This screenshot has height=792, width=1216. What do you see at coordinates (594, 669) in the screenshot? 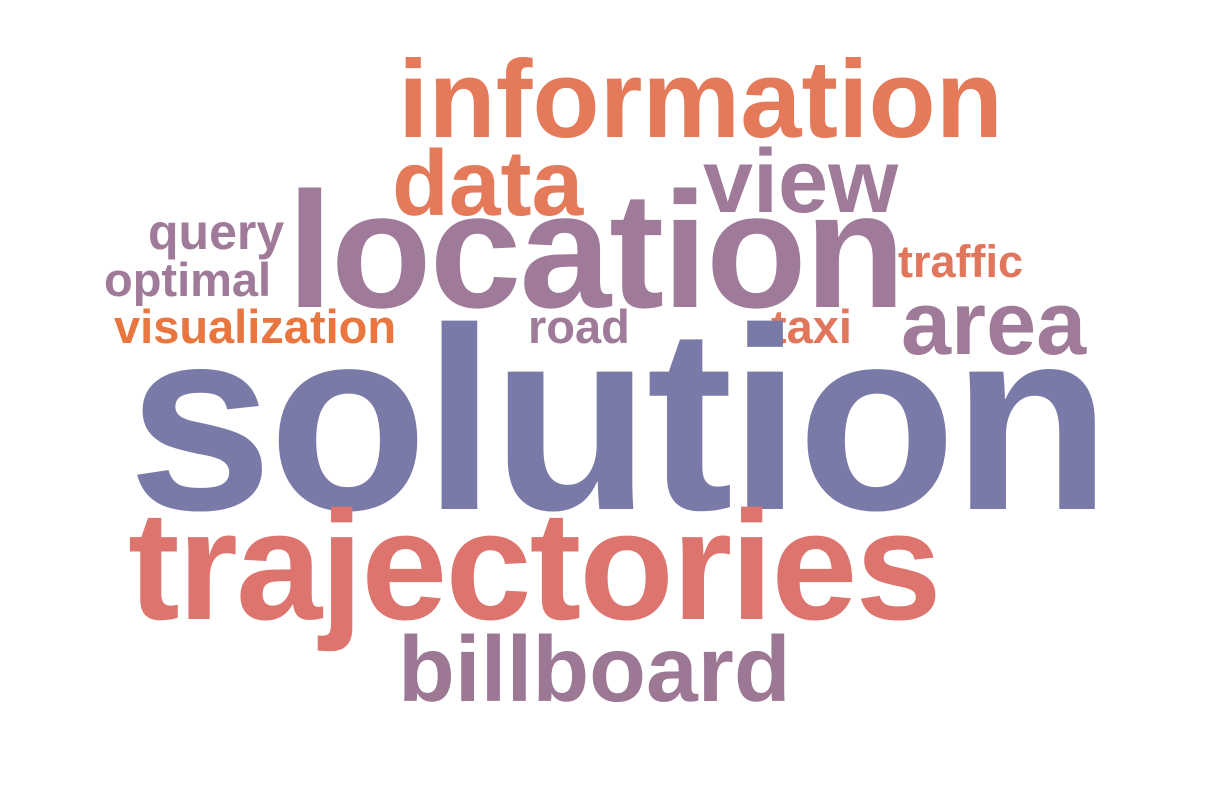
I see `word-billboard: billboard` at bounding box center [594, 669].